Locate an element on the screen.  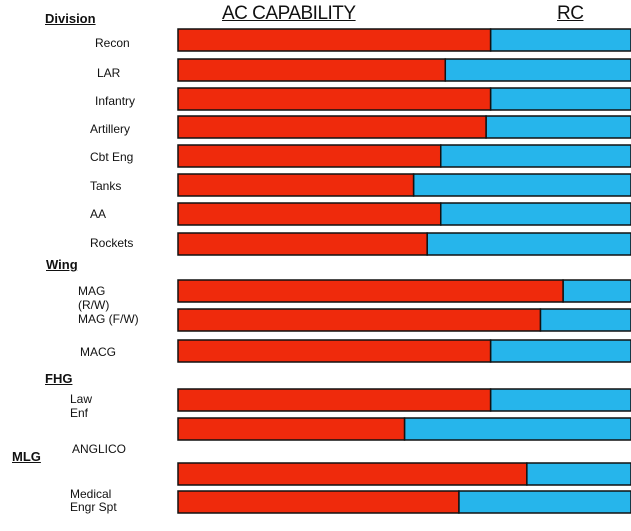
bar-ac-mag-r-w is located at coordinates (370, 291).